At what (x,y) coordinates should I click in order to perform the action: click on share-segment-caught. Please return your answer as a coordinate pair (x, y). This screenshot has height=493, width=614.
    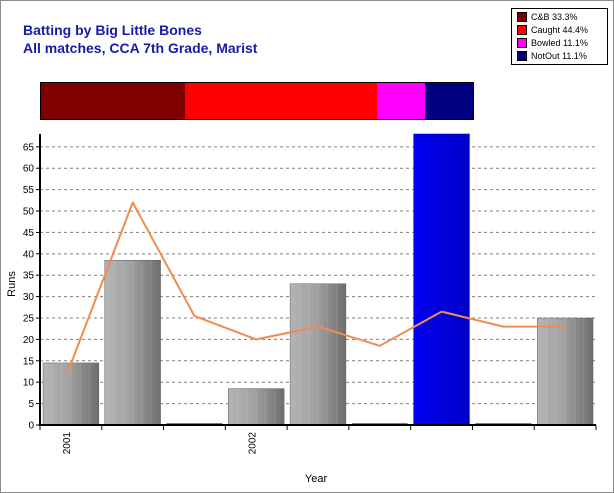
    Looking at the image, I should click on (280, 101).